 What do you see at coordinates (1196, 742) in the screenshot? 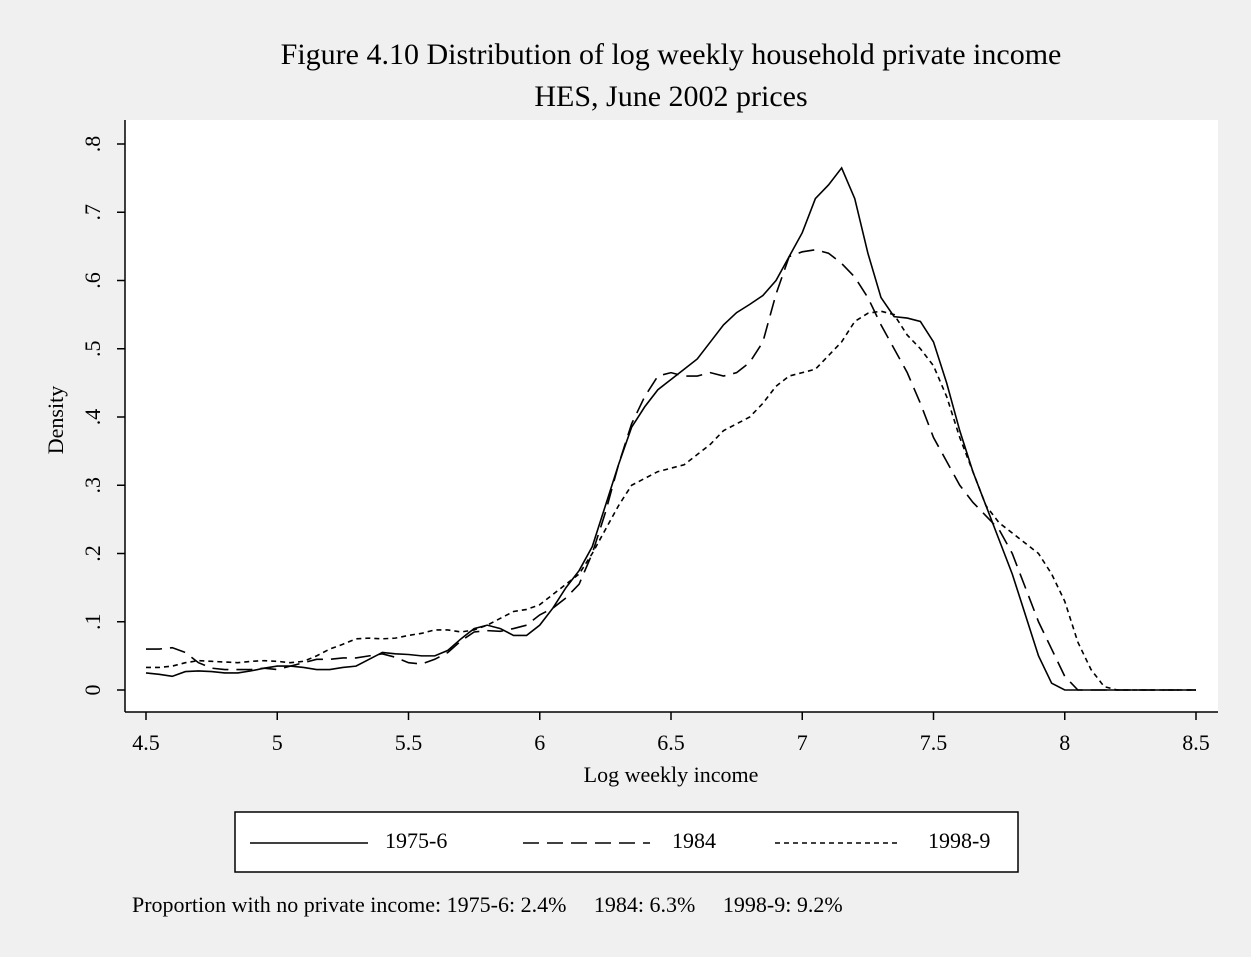
I see `x-tick-label: 8.5` at bounding box center [1196, 742].